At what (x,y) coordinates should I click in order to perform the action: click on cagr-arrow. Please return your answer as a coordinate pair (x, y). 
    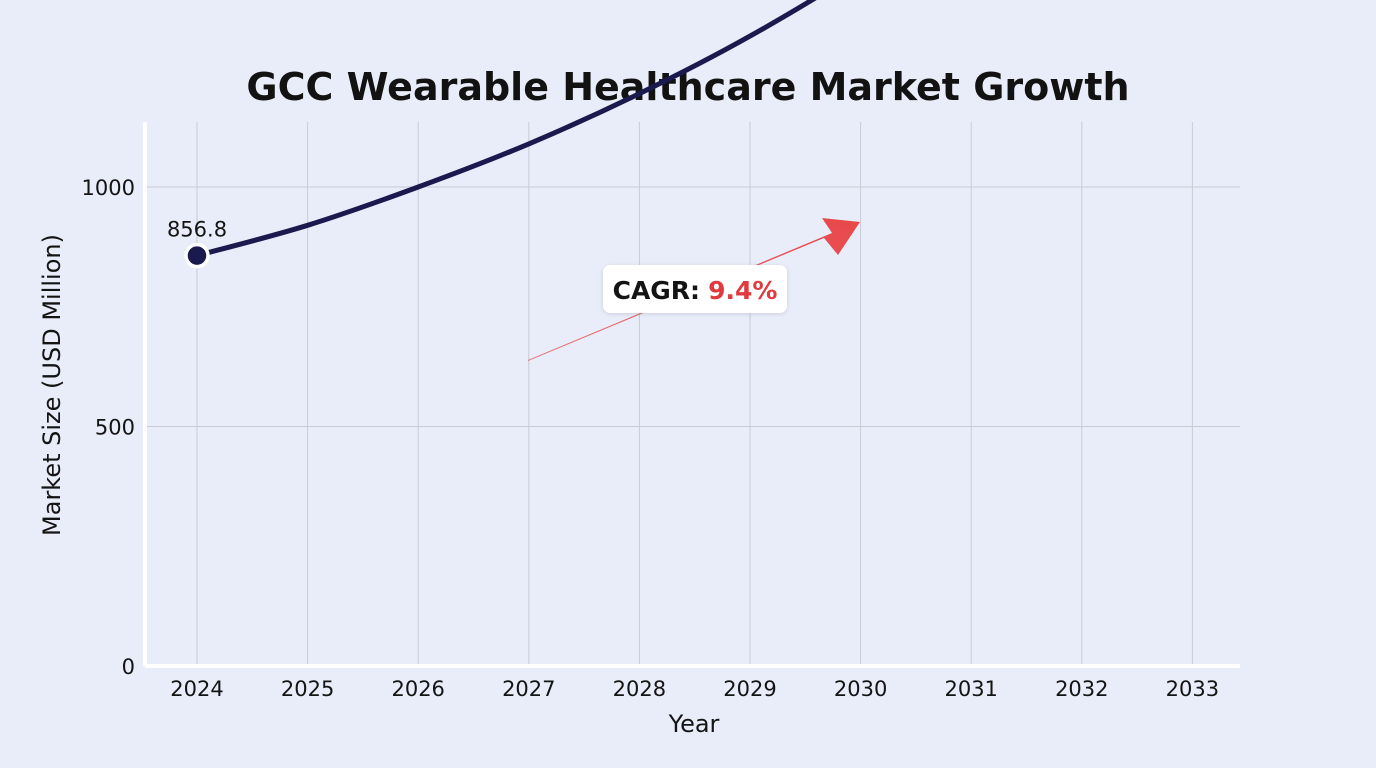
    Looking at the image, I should click on (694, 289).